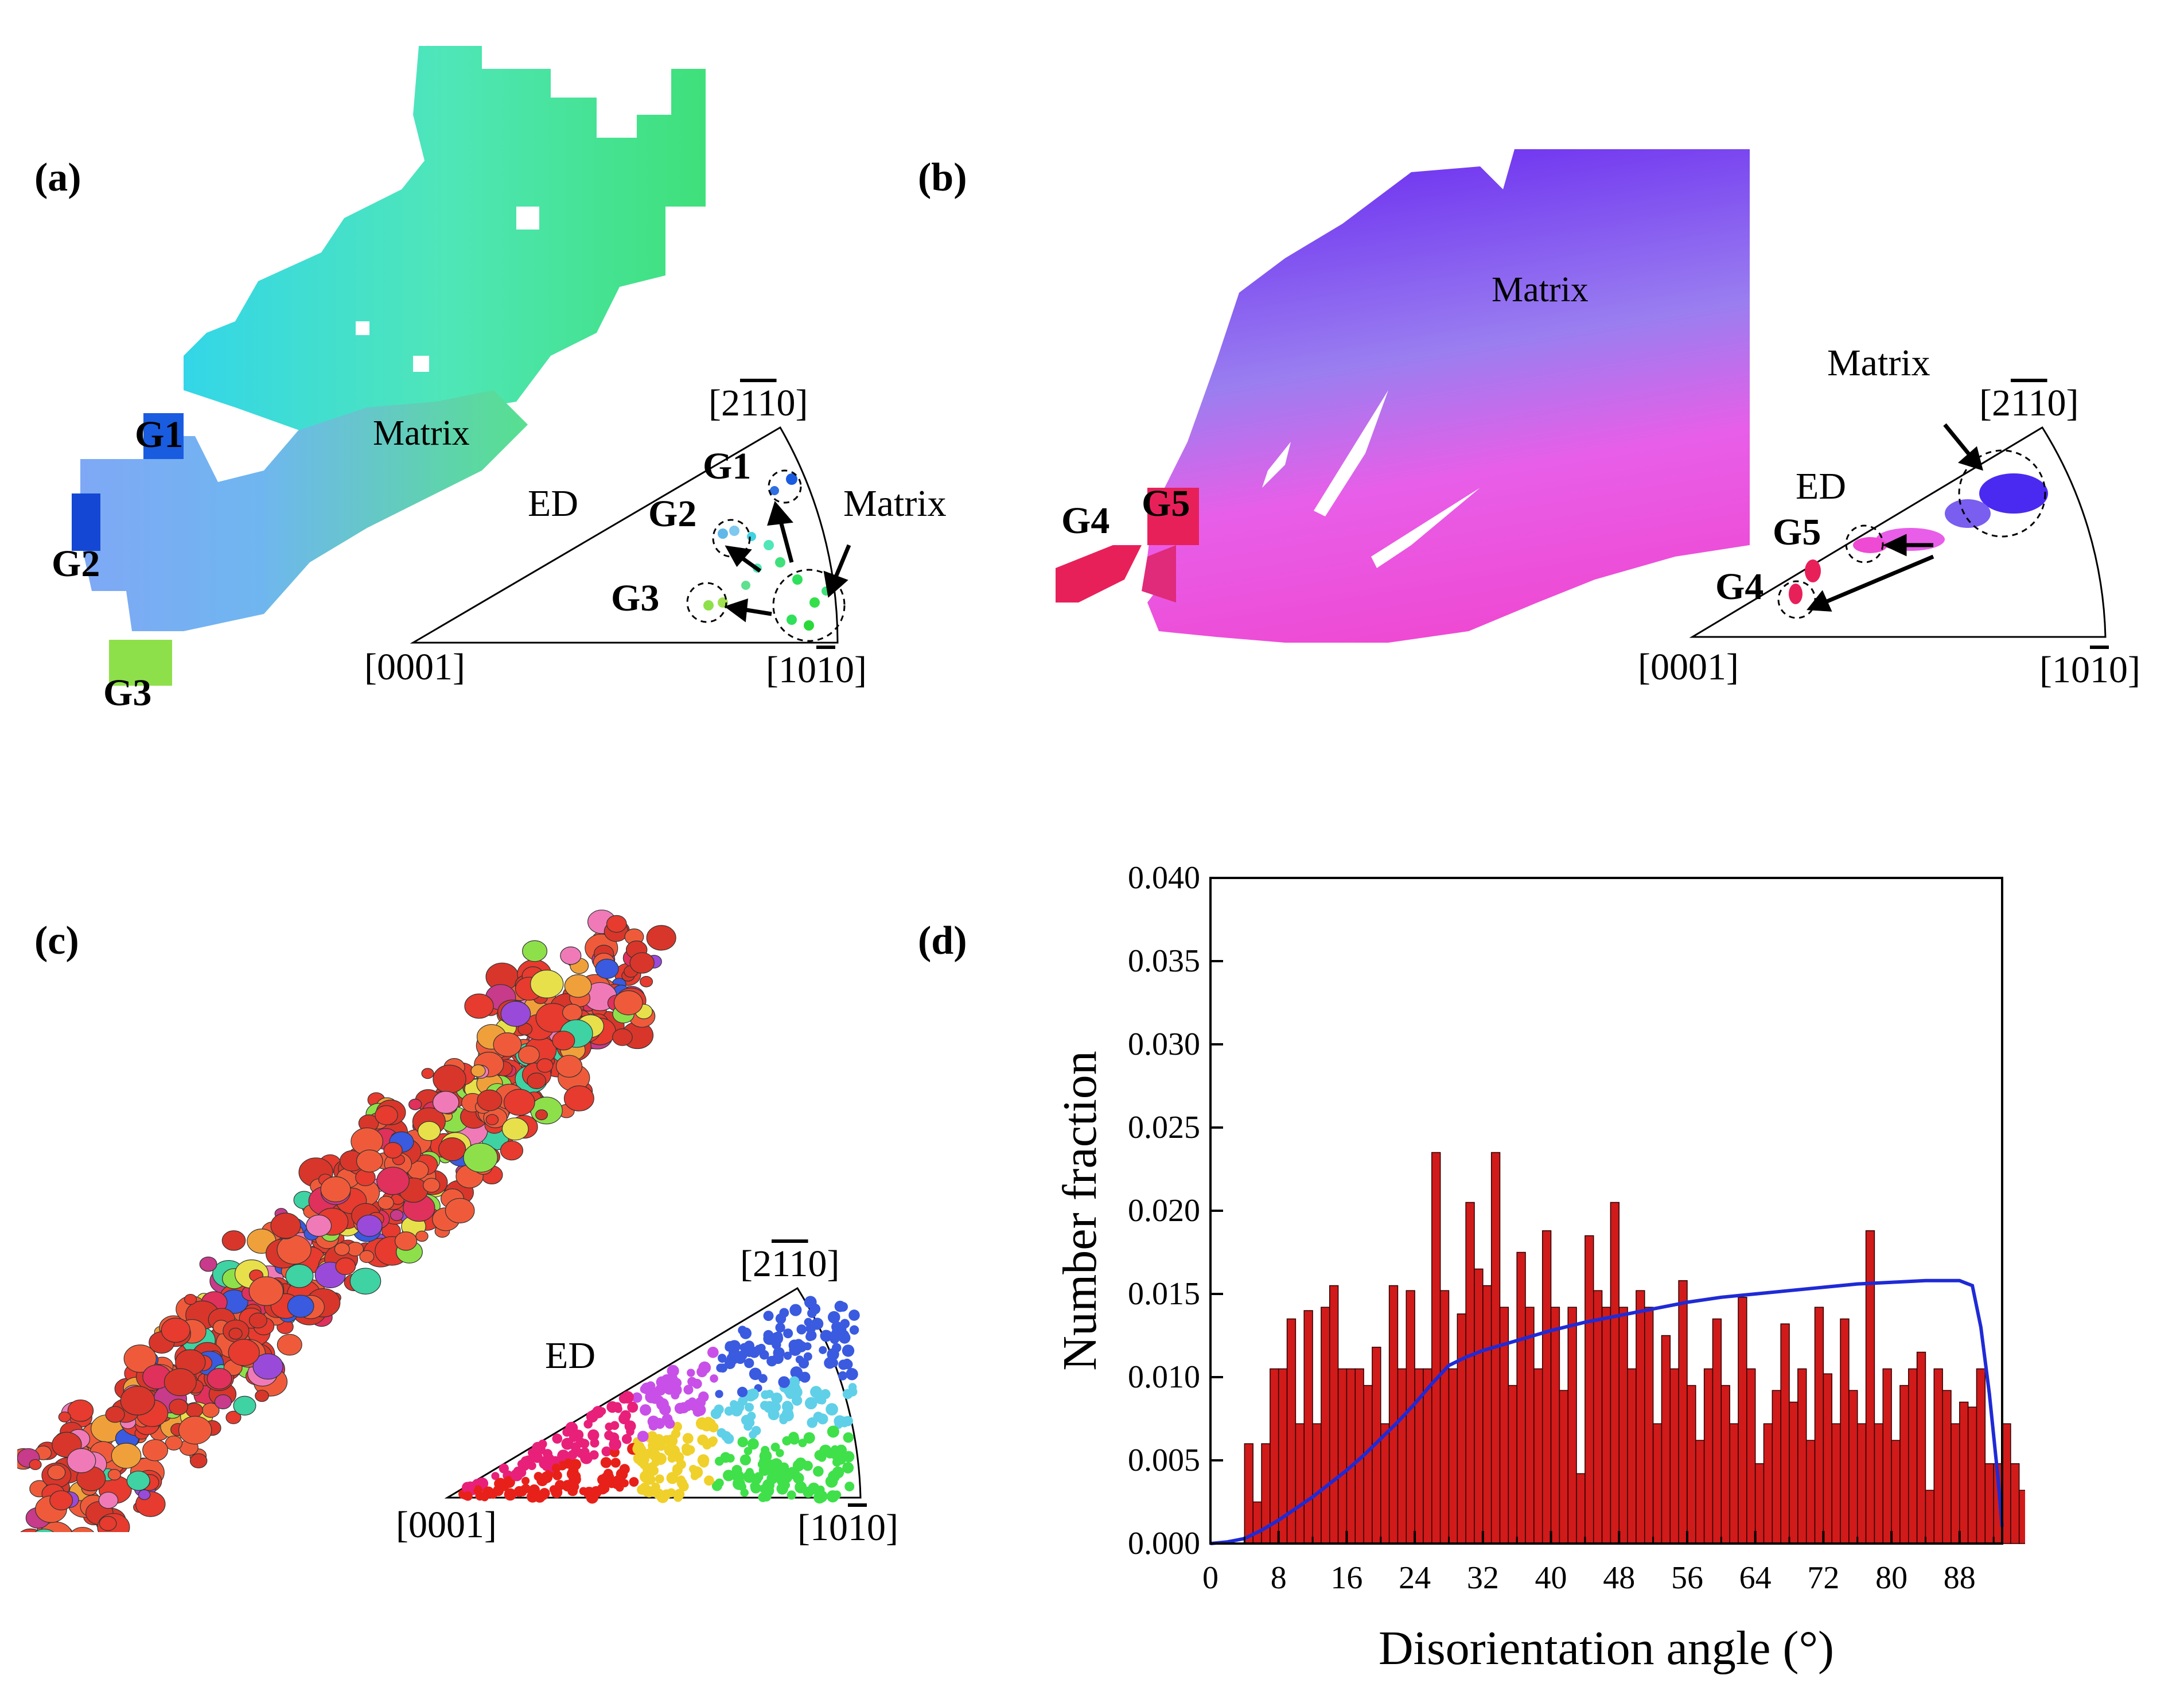  What do you see at coordinates (1164, 1460) in the screenshot?
I see `y-tick-label: 0.005` at bounding box center [1164, 1460].